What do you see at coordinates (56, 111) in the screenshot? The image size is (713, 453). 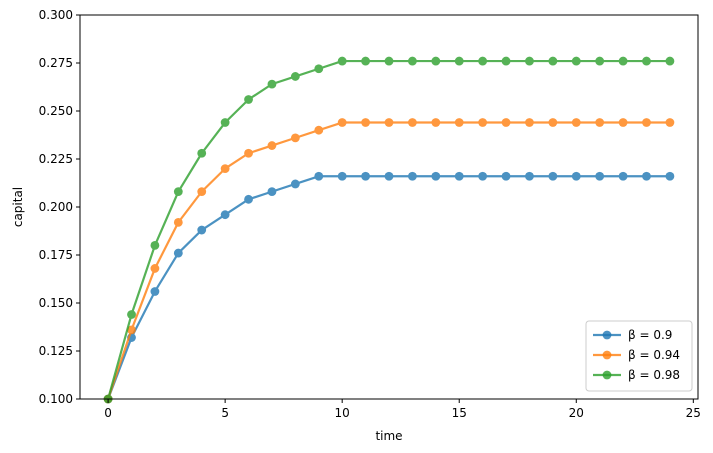 I see `y-tick-label: 0.250` at bounding box center [56, 111].